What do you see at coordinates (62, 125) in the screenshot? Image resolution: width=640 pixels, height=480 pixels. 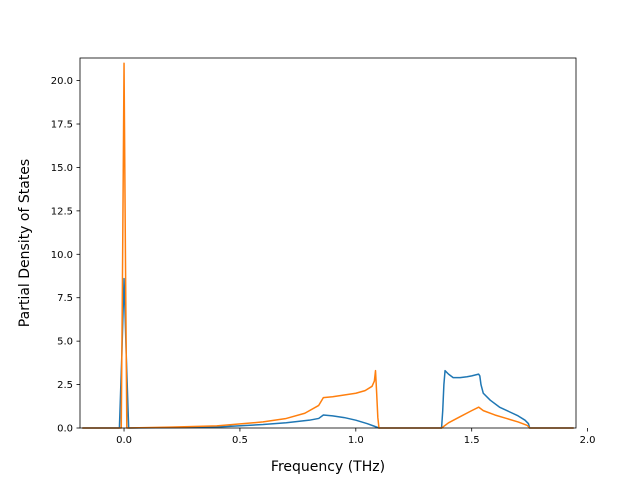 I see `y-tick-label: 17.5` at bounding box center [62, 125].